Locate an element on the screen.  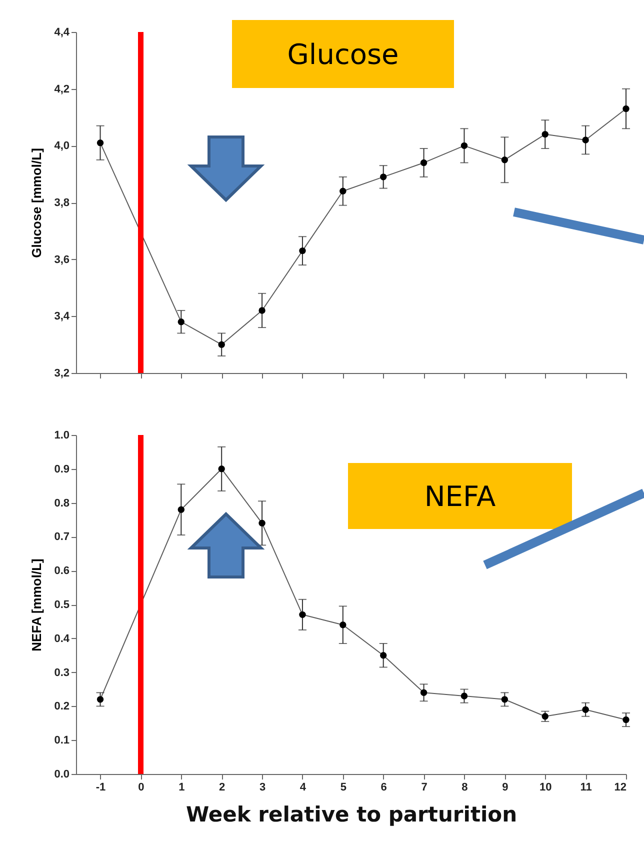
x-tick-label: 5 is located at coordinates (343, 788).